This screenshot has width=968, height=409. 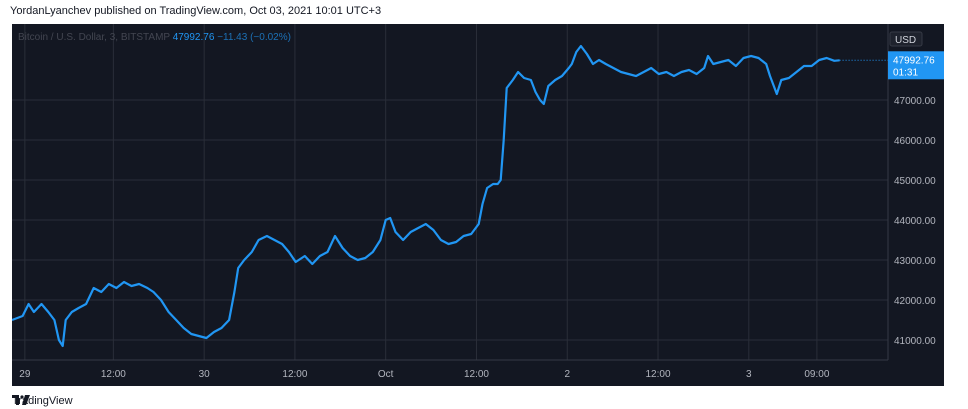 I want to click on tradingview-logo-icon, so click(x=21, y=400).